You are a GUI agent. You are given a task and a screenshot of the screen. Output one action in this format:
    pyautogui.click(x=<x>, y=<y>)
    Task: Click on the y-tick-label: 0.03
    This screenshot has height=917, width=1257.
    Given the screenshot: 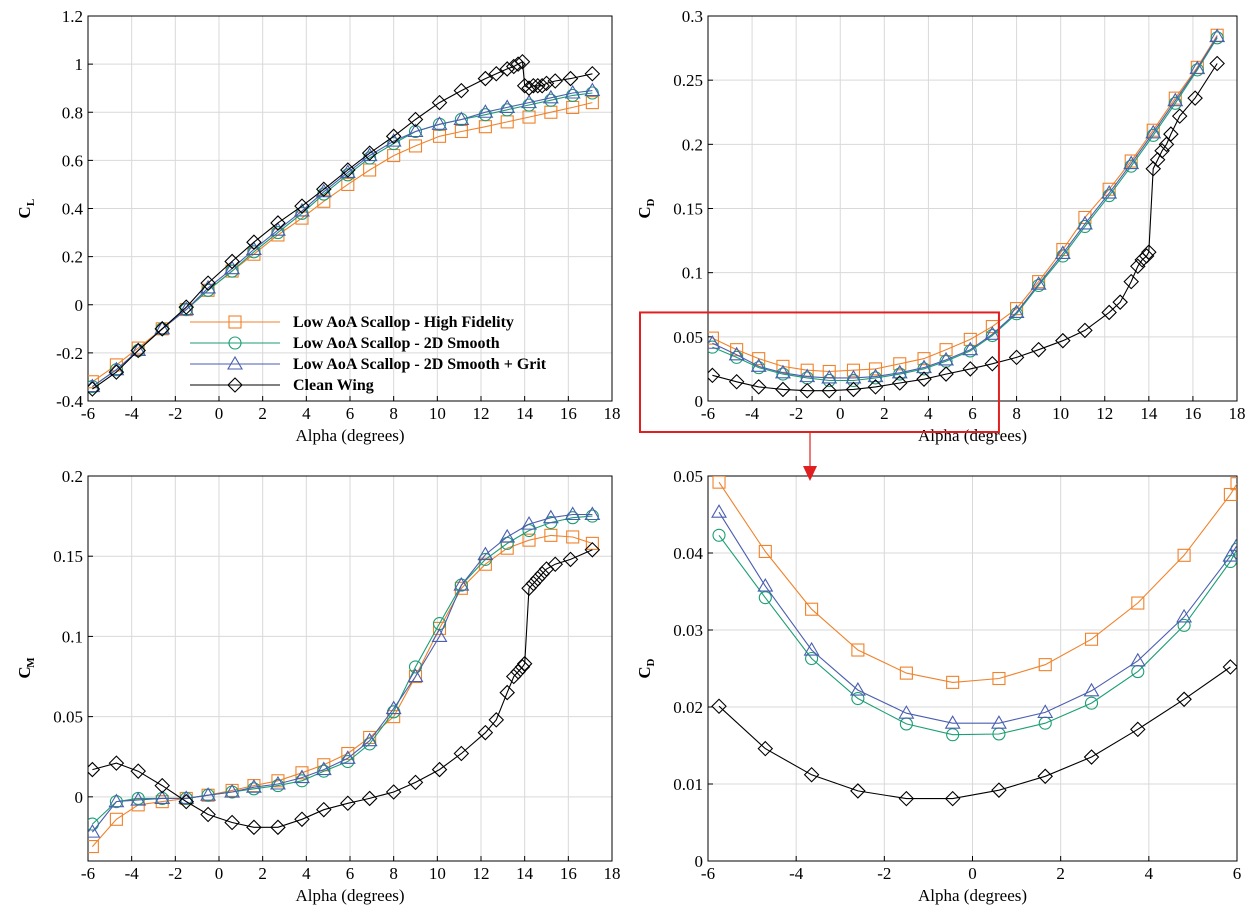 What is the action you would take?
    pyautogui.click(x=688, y=630)
    